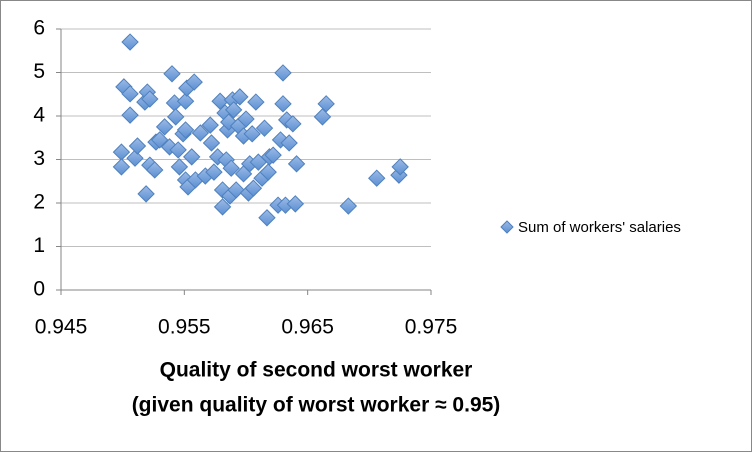  Describe the element at coordinates (599, 227) in the screenshot. I see `legend-label: Sum of workers' salaries` at that location.